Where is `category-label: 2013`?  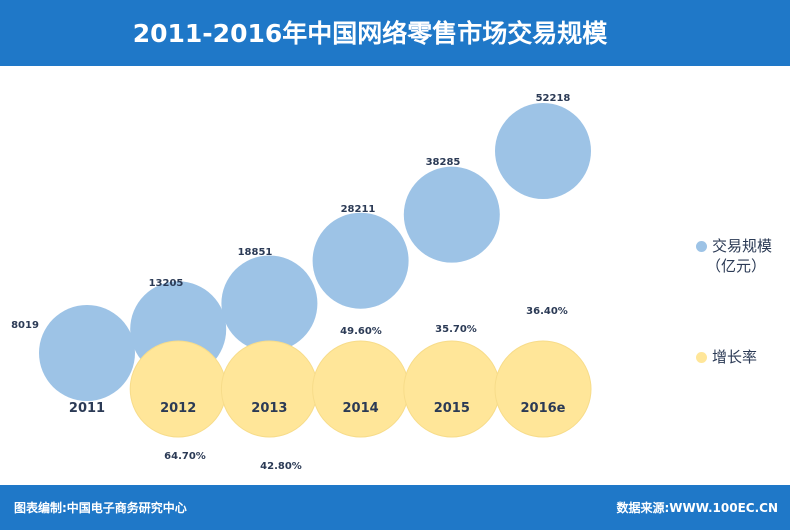
category-label: 2013 is located at coordinates (269, 408).